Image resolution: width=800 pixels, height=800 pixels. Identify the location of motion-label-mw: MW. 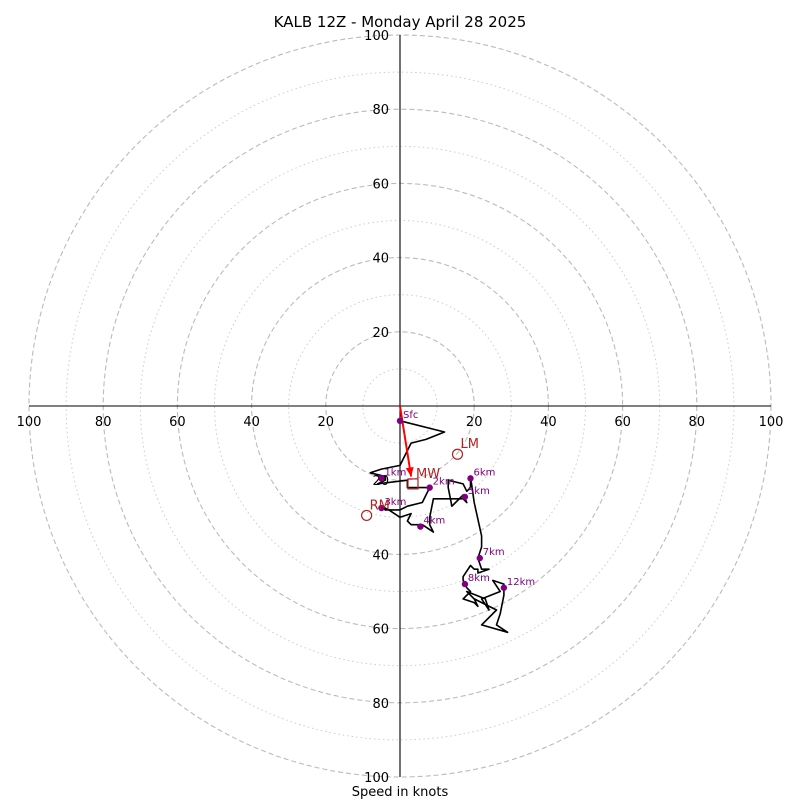
(428, 474).